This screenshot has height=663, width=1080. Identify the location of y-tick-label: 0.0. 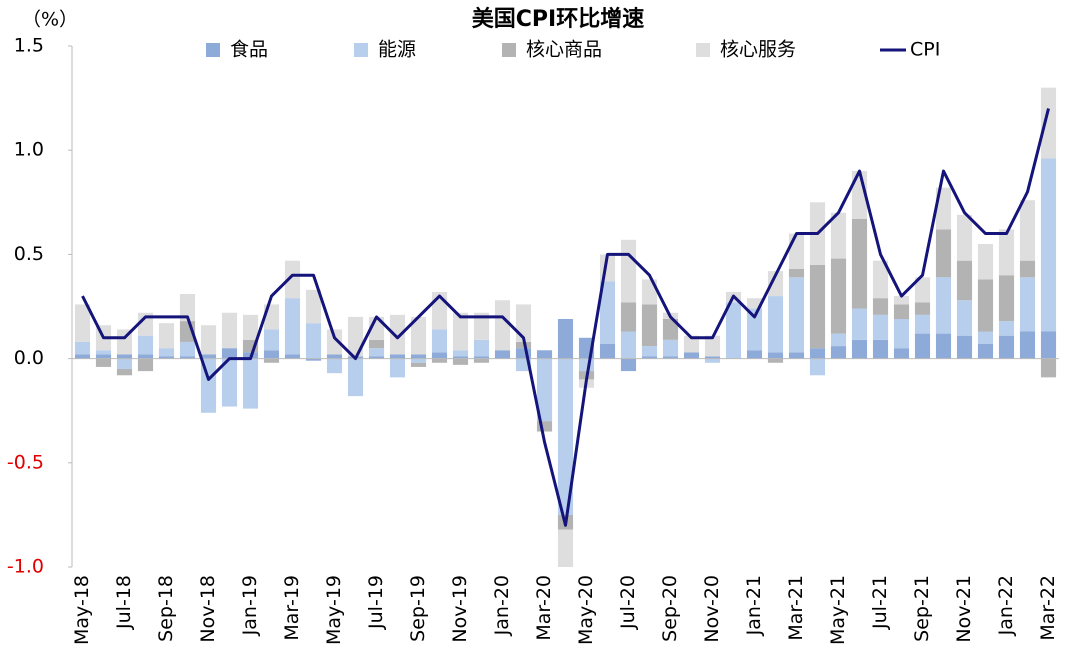
(29, 358).